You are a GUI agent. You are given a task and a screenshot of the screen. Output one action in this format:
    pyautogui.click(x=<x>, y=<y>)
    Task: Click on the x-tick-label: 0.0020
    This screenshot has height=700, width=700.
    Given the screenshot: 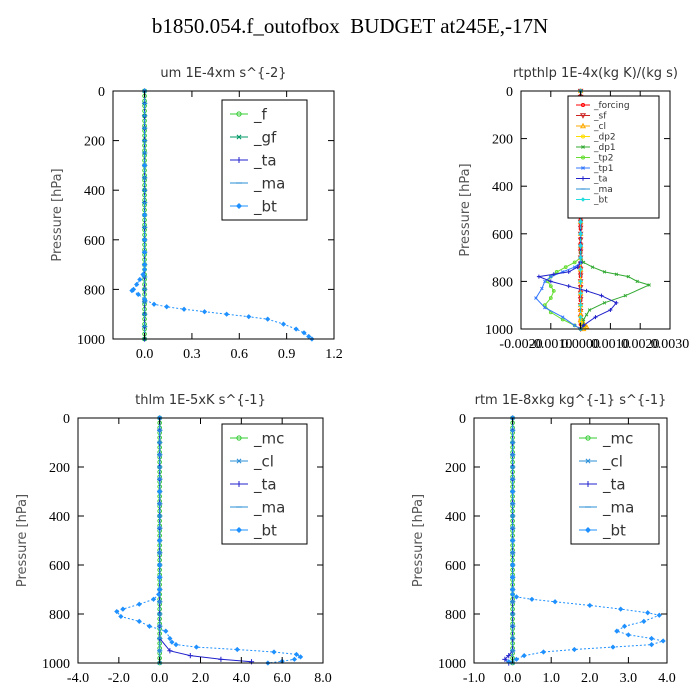 What is the action you would take?
    pyautogui.click(x=640, y=344)
    